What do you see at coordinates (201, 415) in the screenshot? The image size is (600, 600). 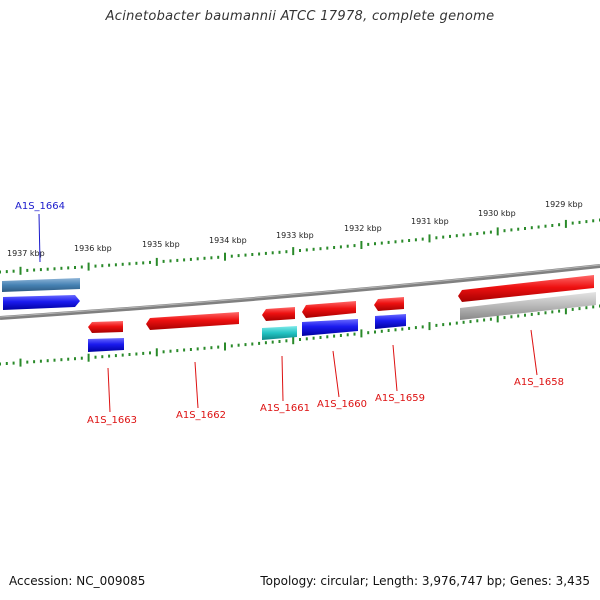 I see `gene-label-a1s-1662: A1S_1662` at bounding box center [201, 415].